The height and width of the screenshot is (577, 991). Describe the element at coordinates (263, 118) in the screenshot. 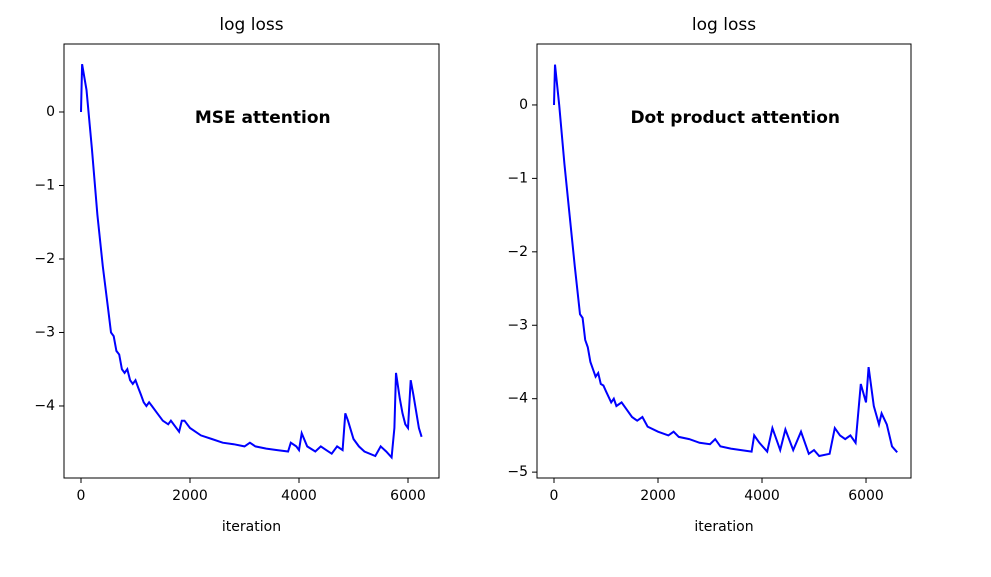

I see `annotation: MSE attention` at that location.